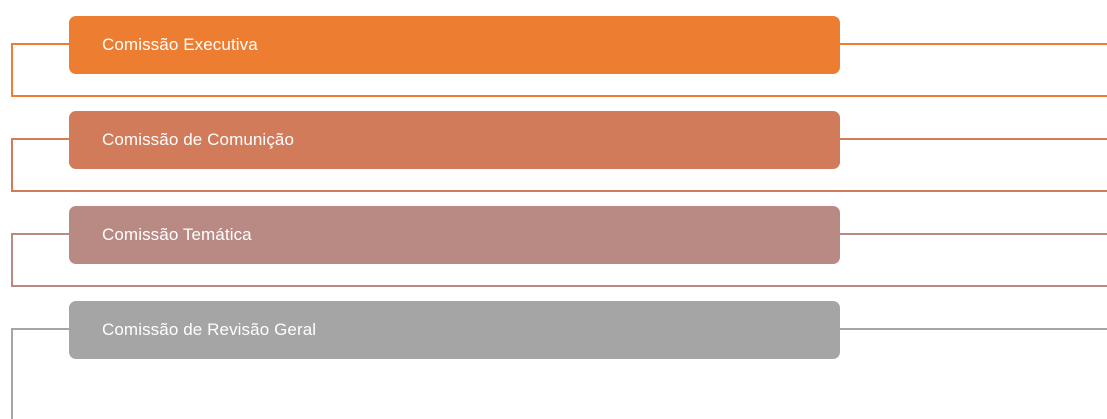 This screenshot has height=419, width=1107. I want to click on committee-box-executive: Comissão Executiva, so click(454, 45).